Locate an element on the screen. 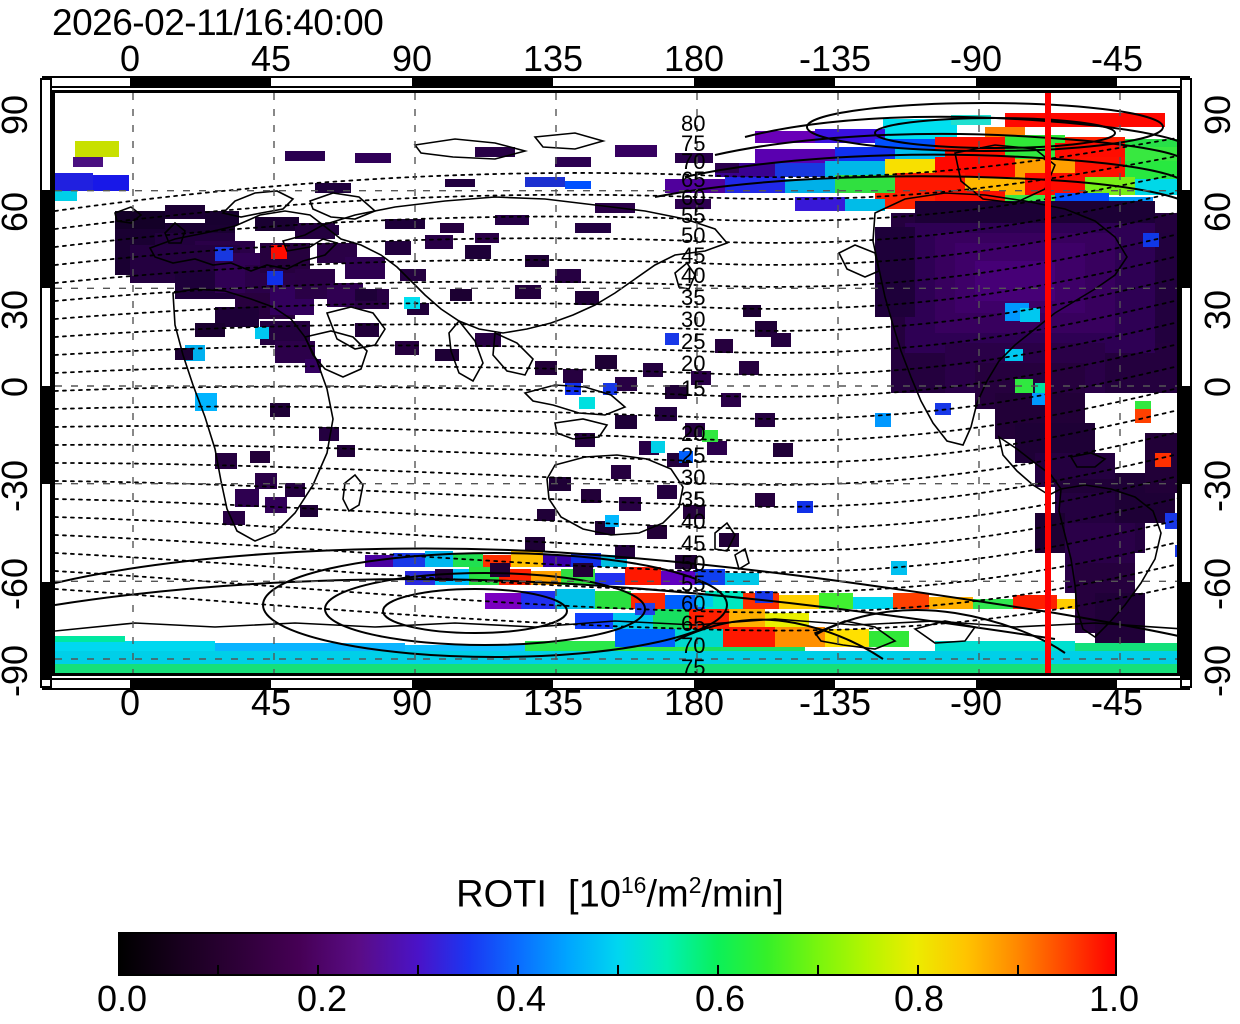 The width and height of the screenshot is (1240, 1024). maglat-label-s35: 35 is located at coordinates (693, 499).